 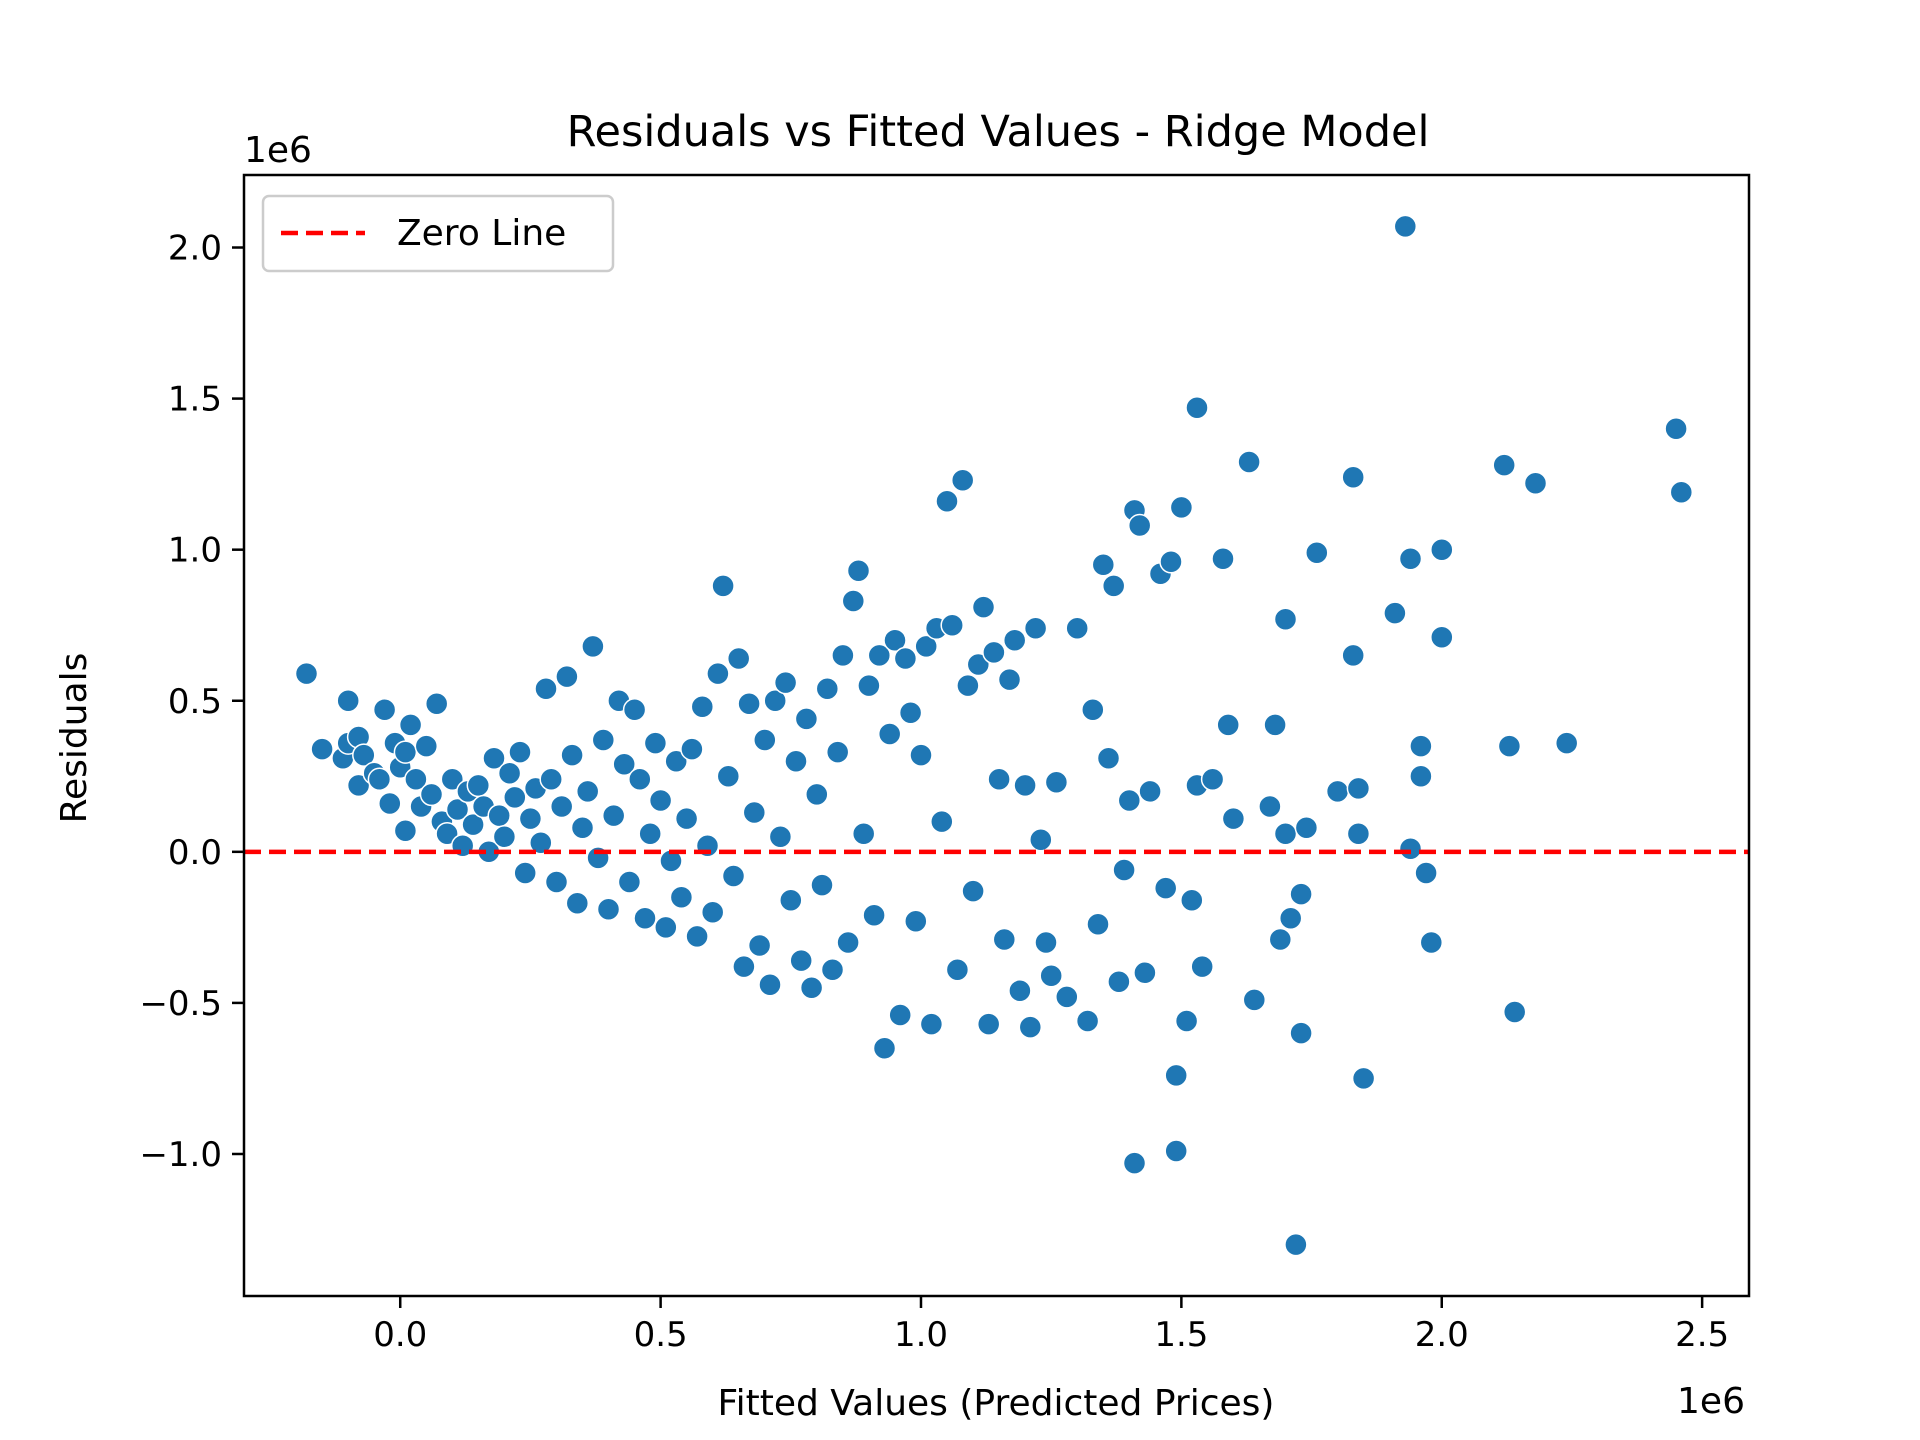 What do you see at coordinates (195, 551) in the screenshot?
I see `y-tick-label: 1.0` at bounding box center [195, 551].